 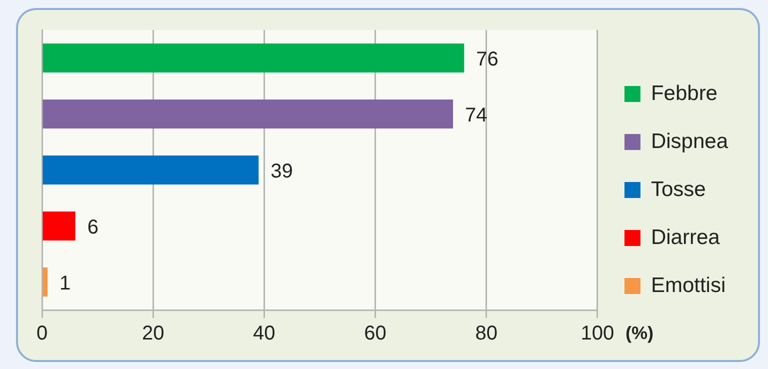 What do you see at coordinates (476, 115) in the screenshot?
I see `data-label: 74` at bounding box center [476, 115].